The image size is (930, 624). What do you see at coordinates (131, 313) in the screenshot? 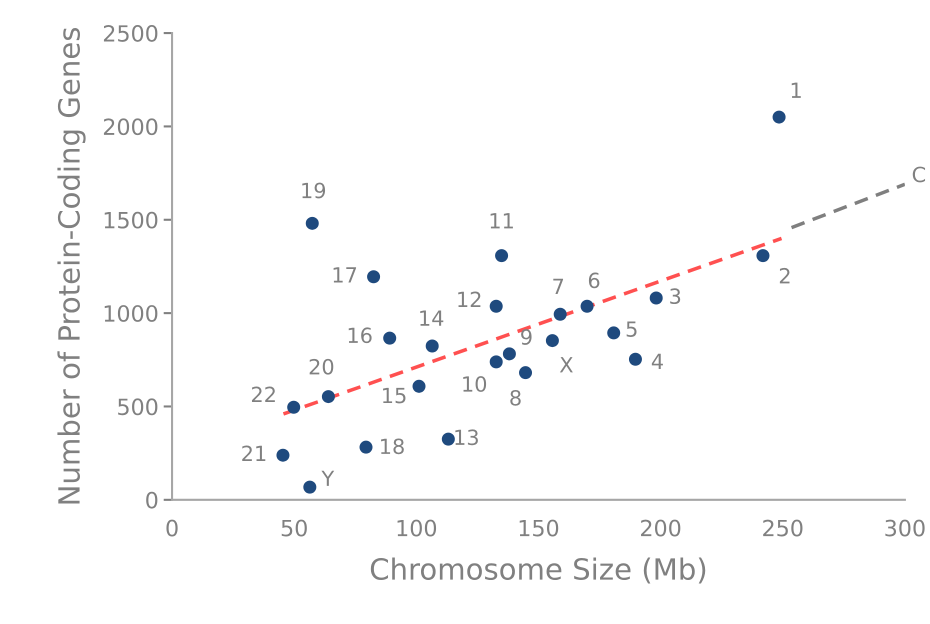
I see `y-tick-label: 1000` at bounding box center [131, 313].